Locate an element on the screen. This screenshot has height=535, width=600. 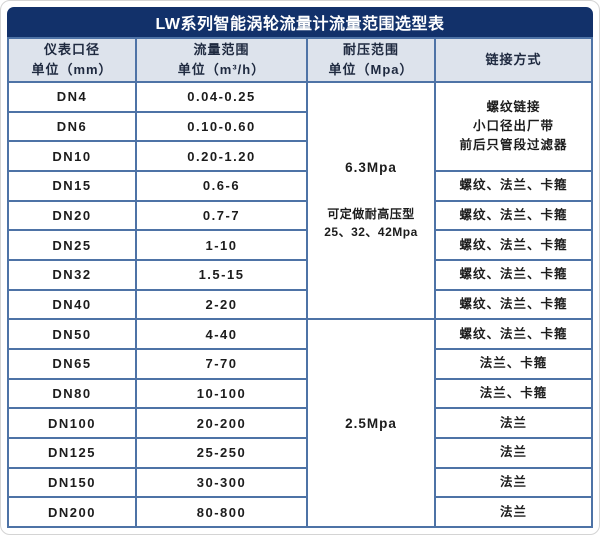
diameter-cell: DN10 is located at coordinates (72, 156).